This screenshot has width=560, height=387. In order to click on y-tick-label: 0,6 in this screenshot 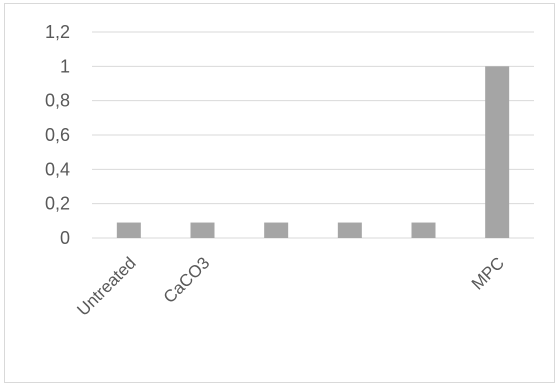, I will do `click(57, 135)`.